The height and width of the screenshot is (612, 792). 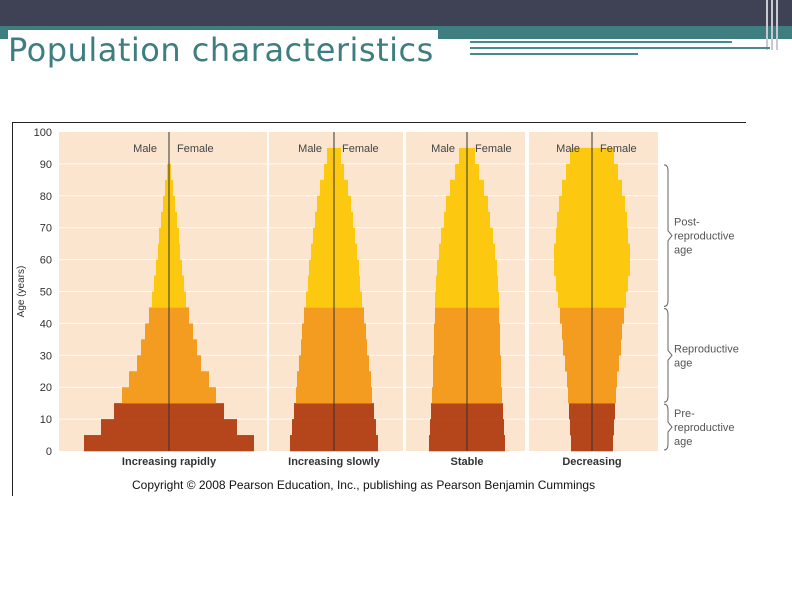 I want to click on slide-title: Population characteristics, so click(x=223, y=50).